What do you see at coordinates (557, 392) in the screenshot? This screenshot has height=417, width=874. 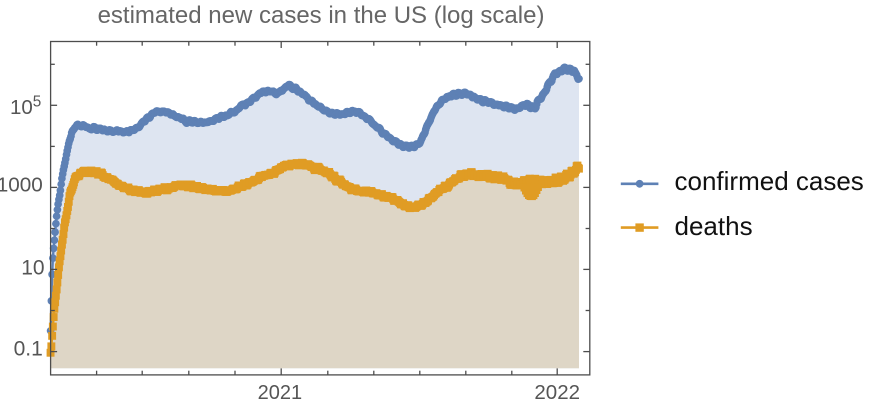 I see `svg-text: 2022` at bounding box center [557, 392].